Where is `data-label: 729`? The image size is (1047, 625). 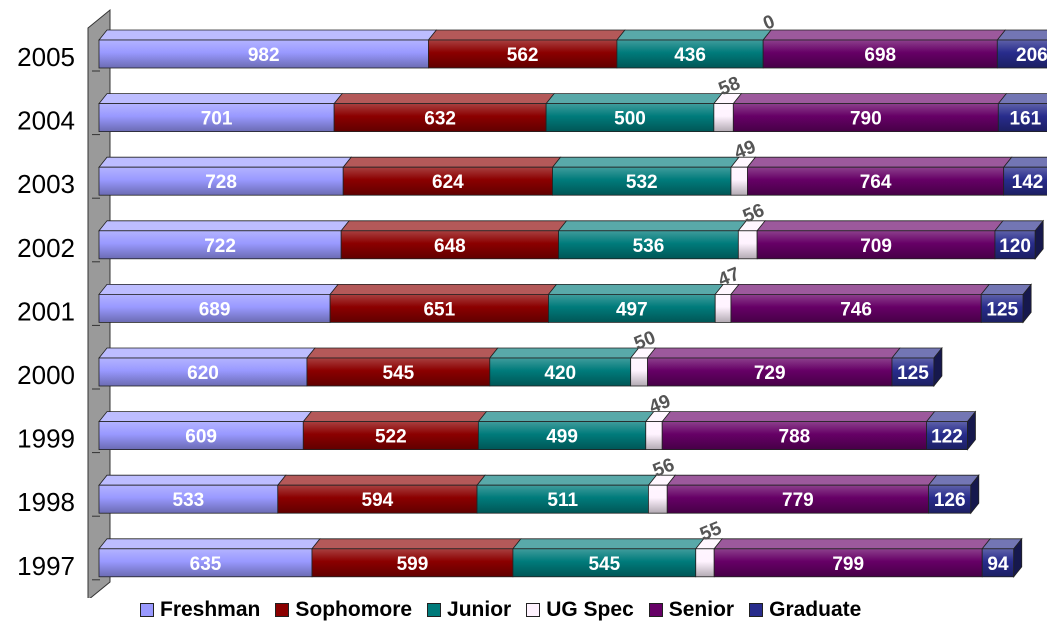 data-label: 729 is located at coordinates (770, 373).